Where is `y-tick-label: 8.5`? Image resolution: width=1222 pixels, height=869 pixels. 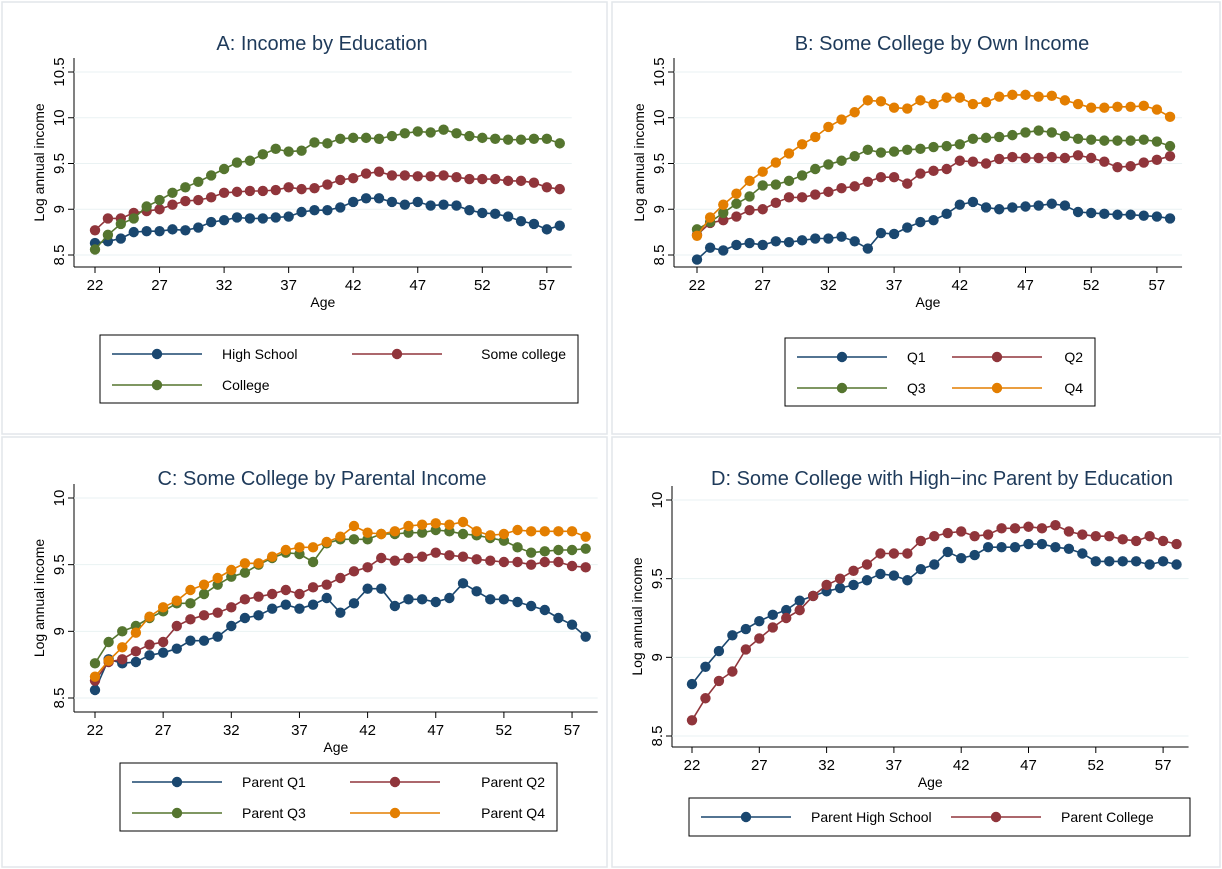 y-tick-label: 8.5 is located at coordinates (59, 255).